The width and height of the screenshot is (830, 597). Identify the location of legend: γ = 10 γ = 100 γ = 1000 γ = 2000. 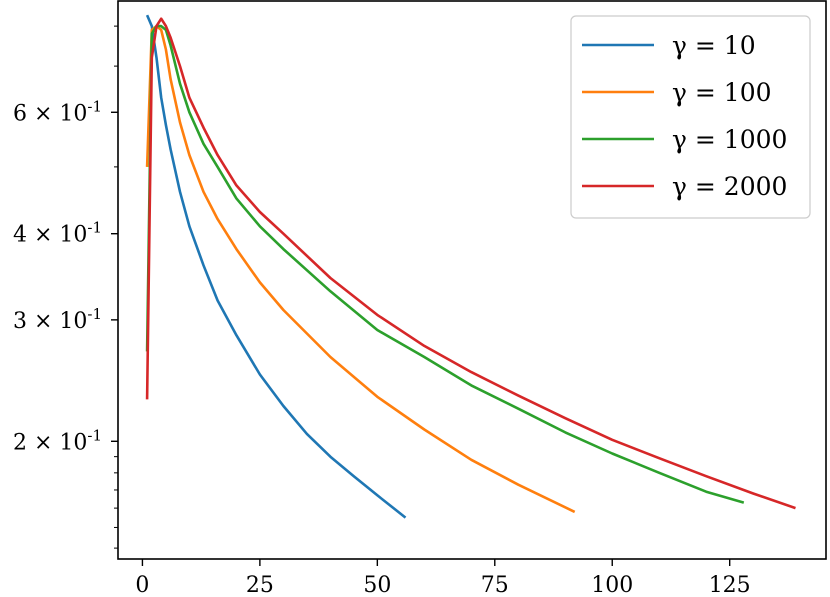
(690, 117).